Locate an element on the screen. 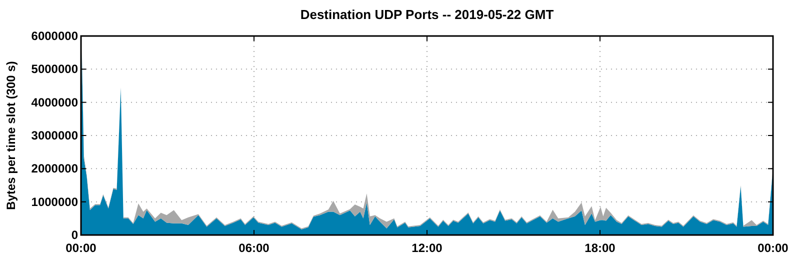 The height and width of the screenshot is (260, 795). y-tick-label: 6000000 is located at coordinates (54, 36).